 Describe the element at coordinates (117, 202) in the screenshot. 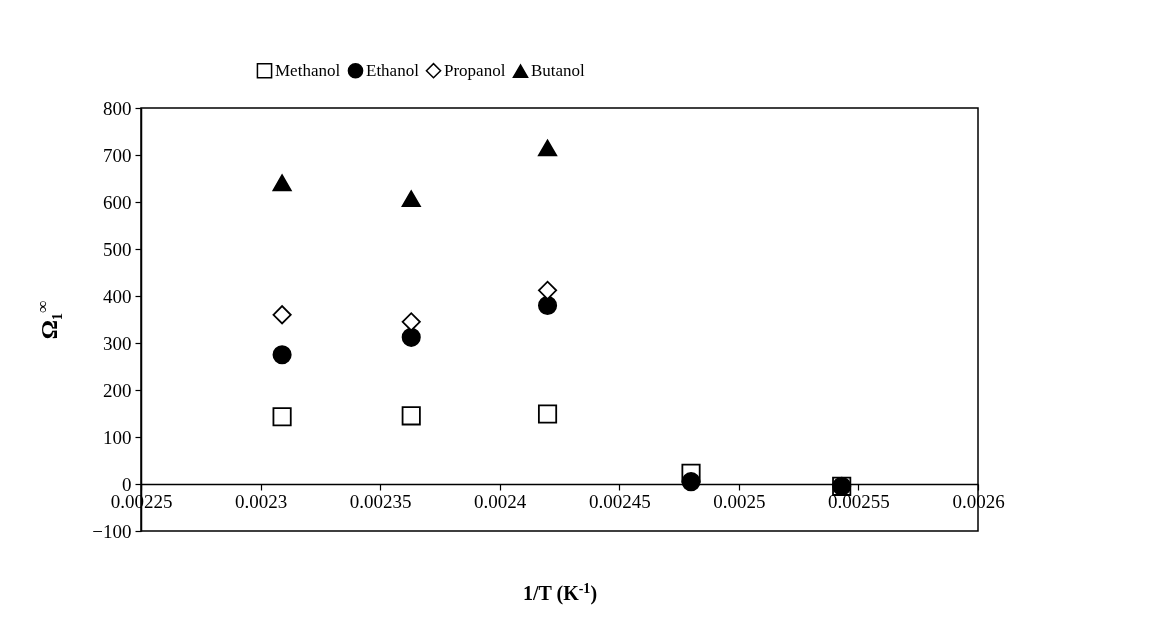

I see `y-tick-label: 600` at that location.